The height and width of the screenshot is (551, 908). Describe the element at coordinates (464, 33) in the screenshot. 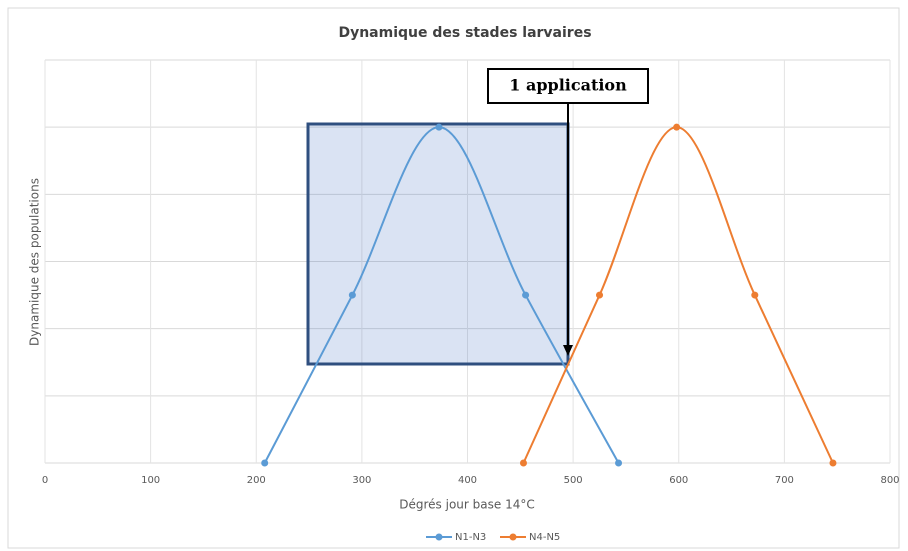

I see `chart-title: Dynamique des stades larvaires` at that location.